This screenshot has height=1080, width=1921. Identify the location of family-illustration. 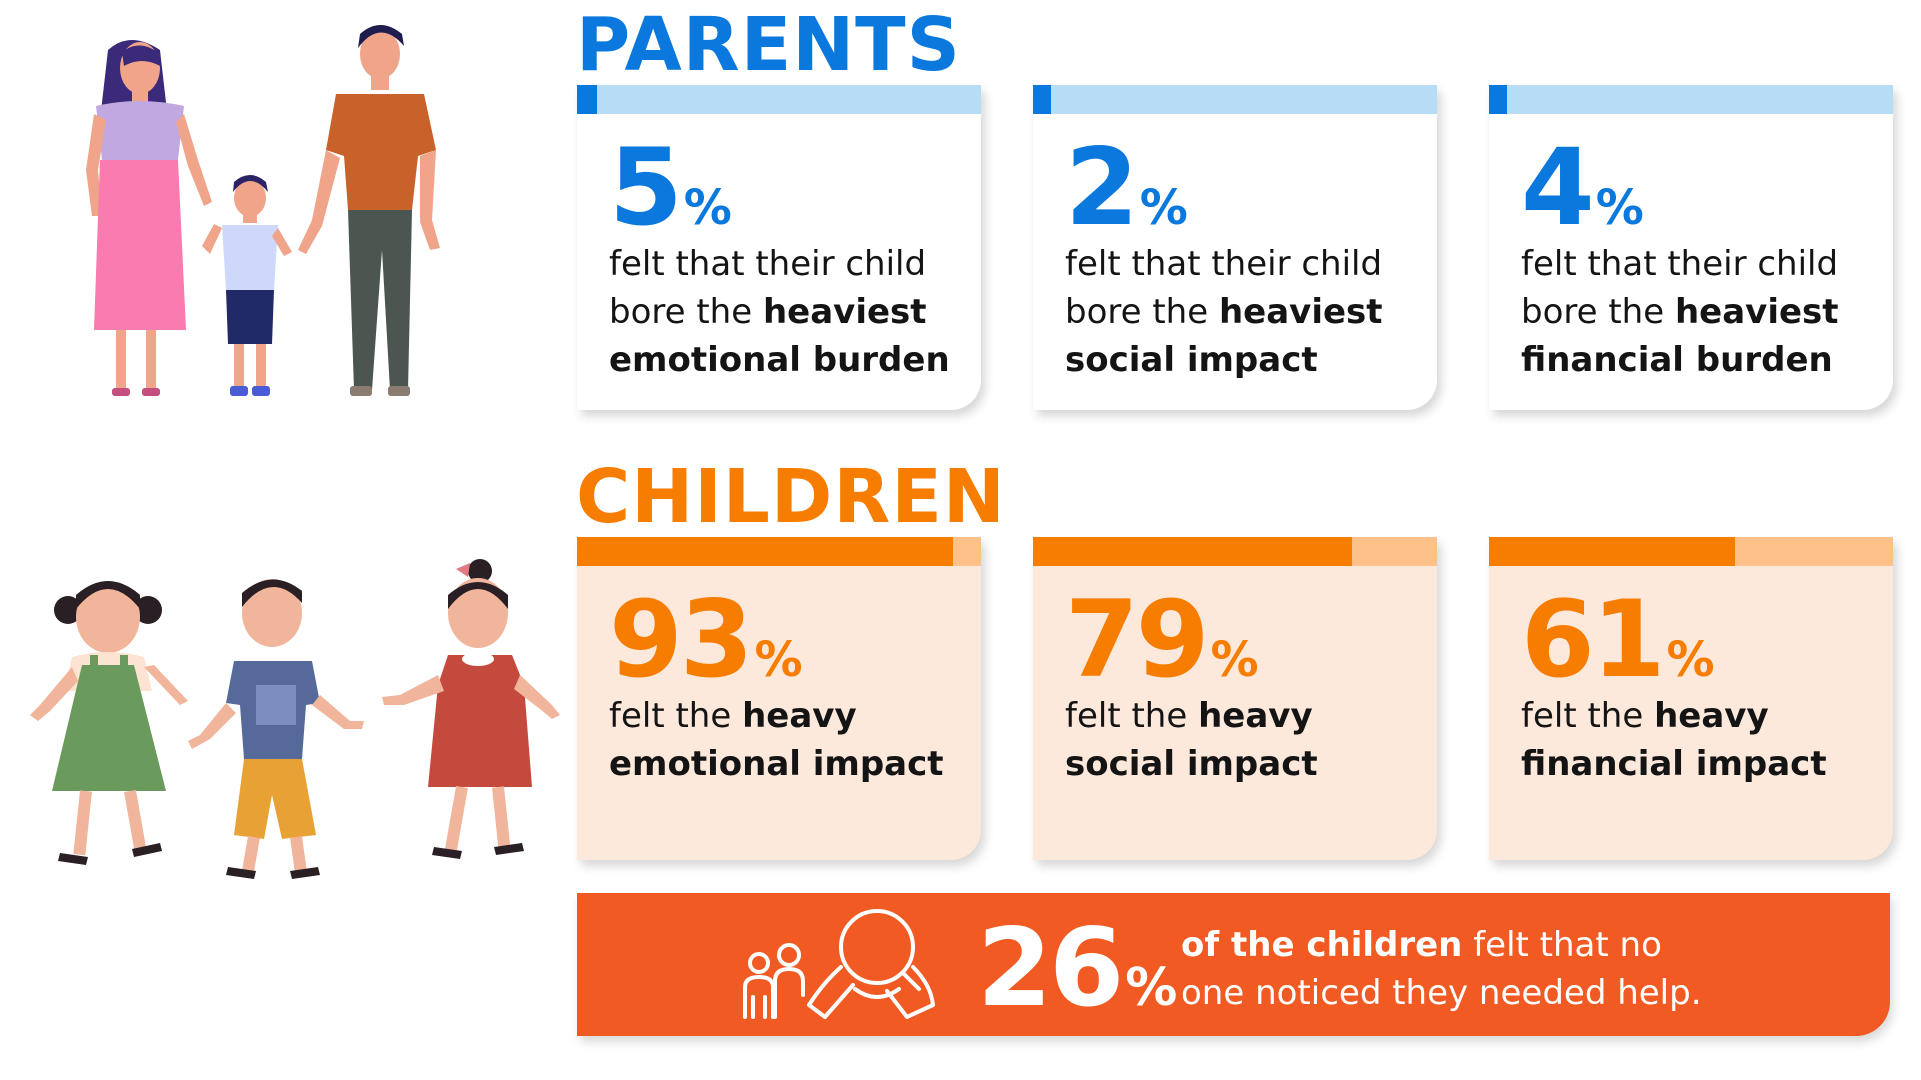
(263, 210).